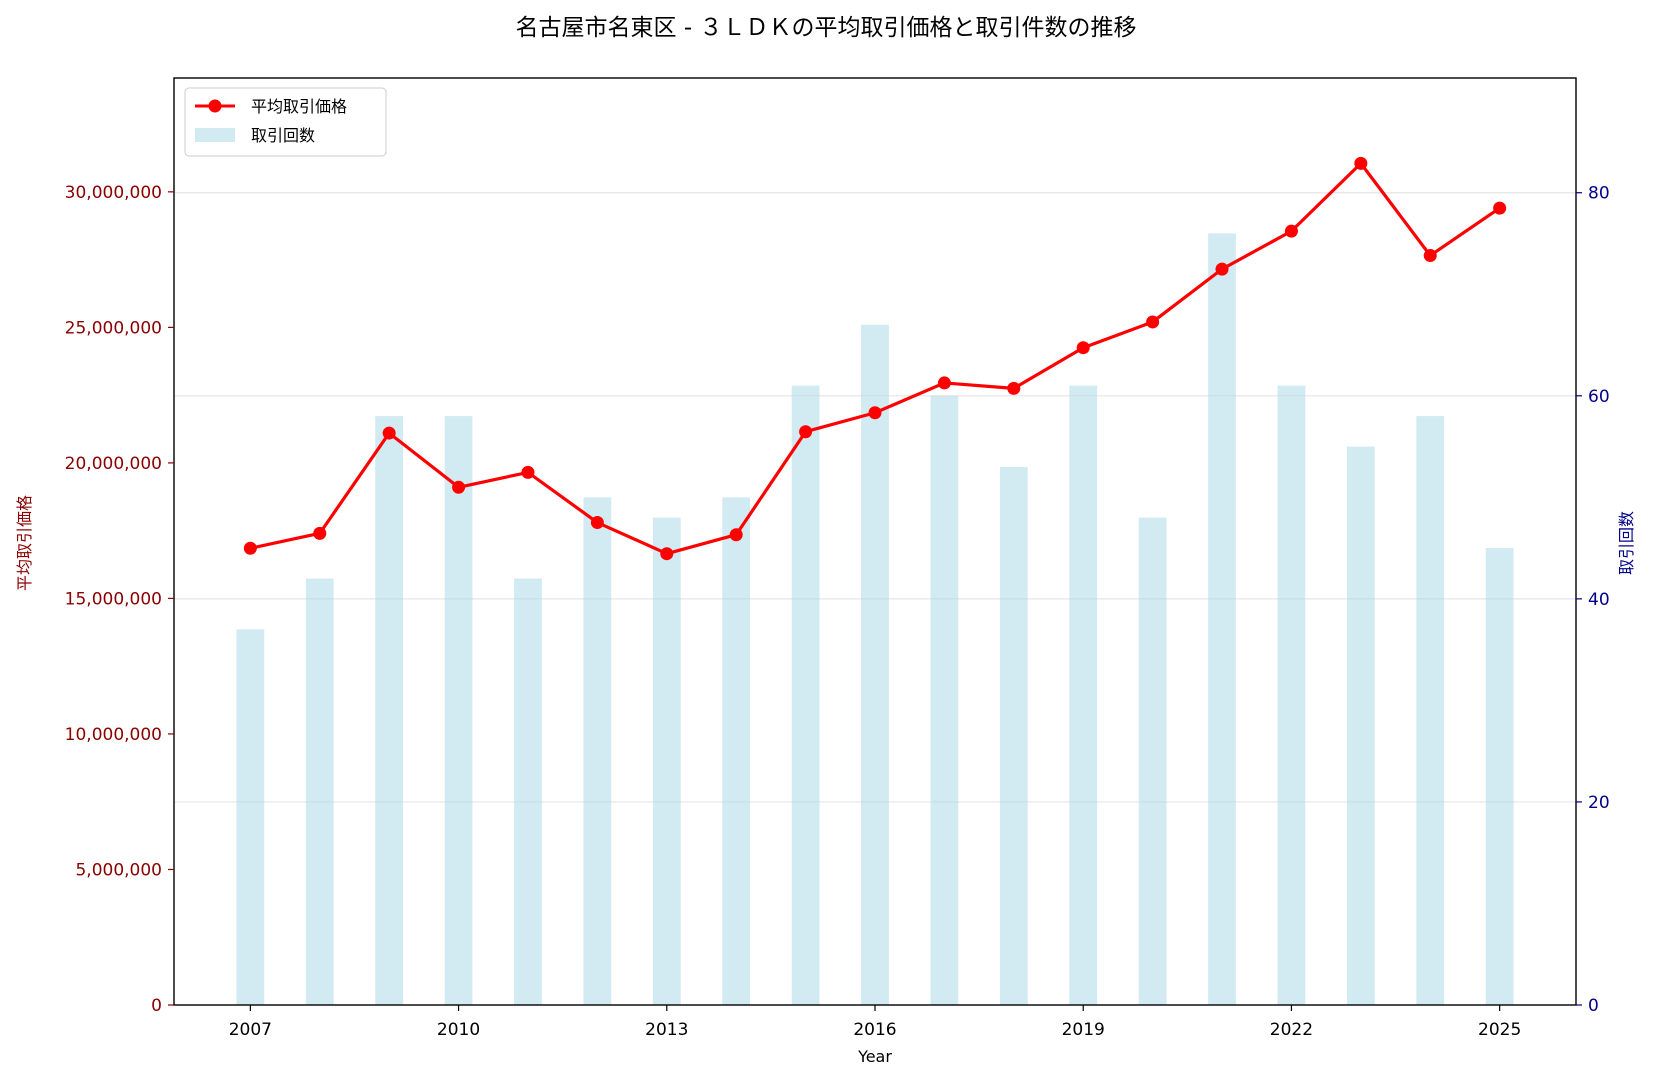  Describe the element at coordinates (299, 106) in the screenshot. I see `legend-label-price: 平均取引価格` at that location.